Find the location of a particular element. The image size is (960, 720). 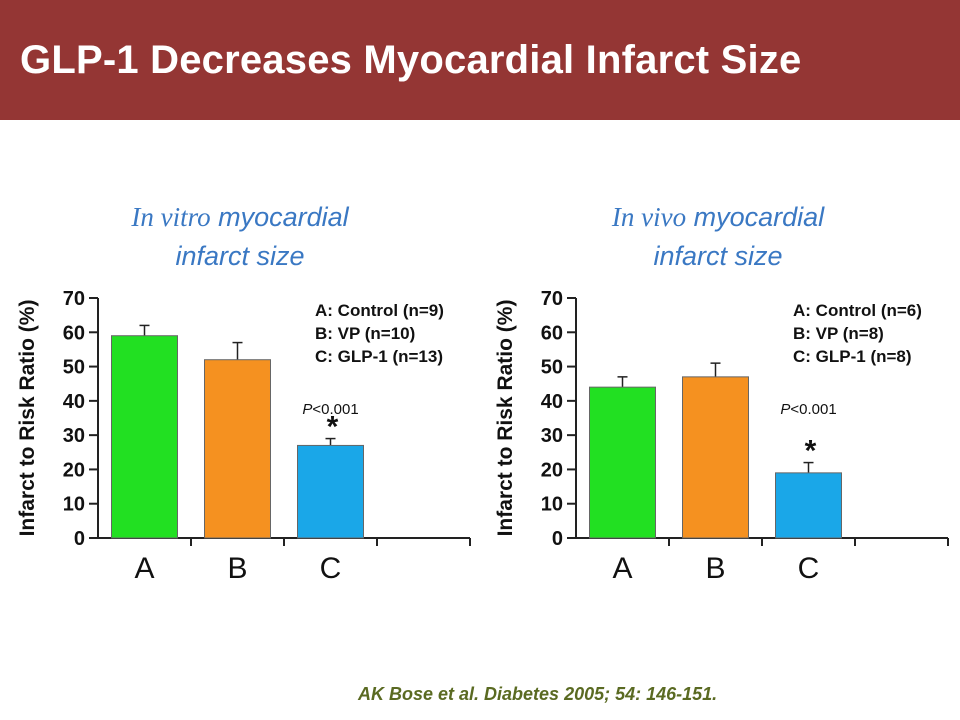

in-vitro-title-line1: In vitro myocardial is located at coordinates (240, 217).